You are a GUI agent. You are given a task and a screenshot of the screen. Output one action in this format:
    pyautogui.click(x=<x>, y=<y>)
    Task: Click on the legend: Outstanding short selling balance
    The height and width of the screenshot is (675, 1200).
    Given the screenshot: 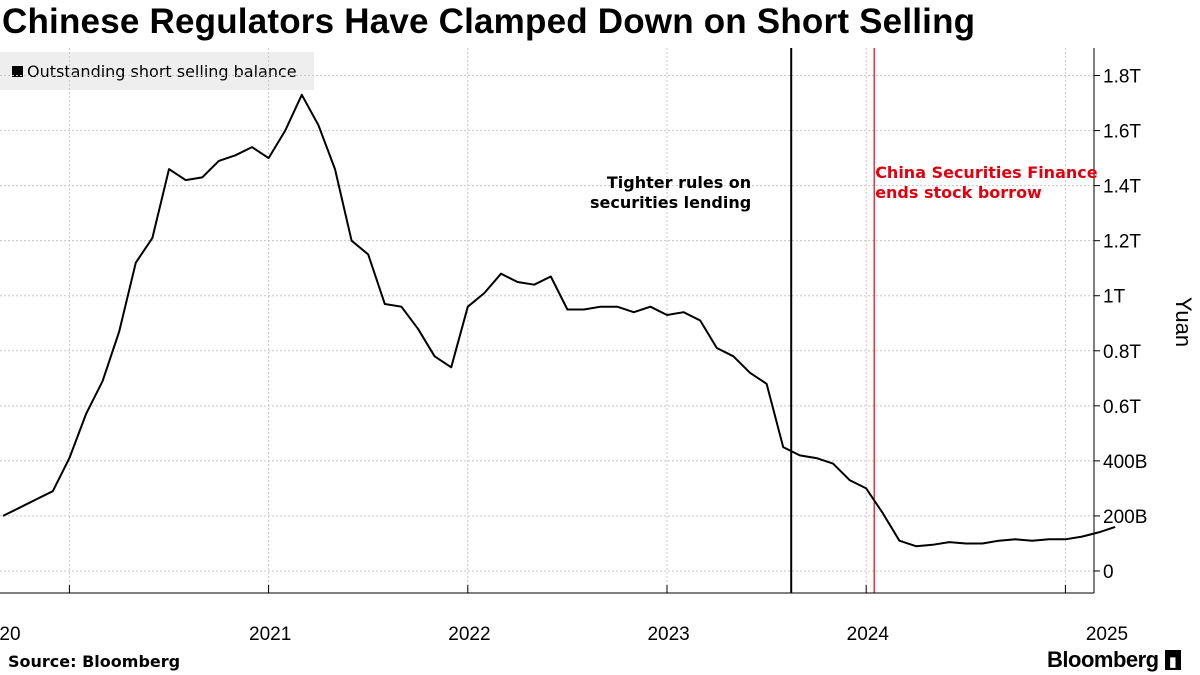 What is the action you would take?
    pyautogui.click(x=157, y=71)
    